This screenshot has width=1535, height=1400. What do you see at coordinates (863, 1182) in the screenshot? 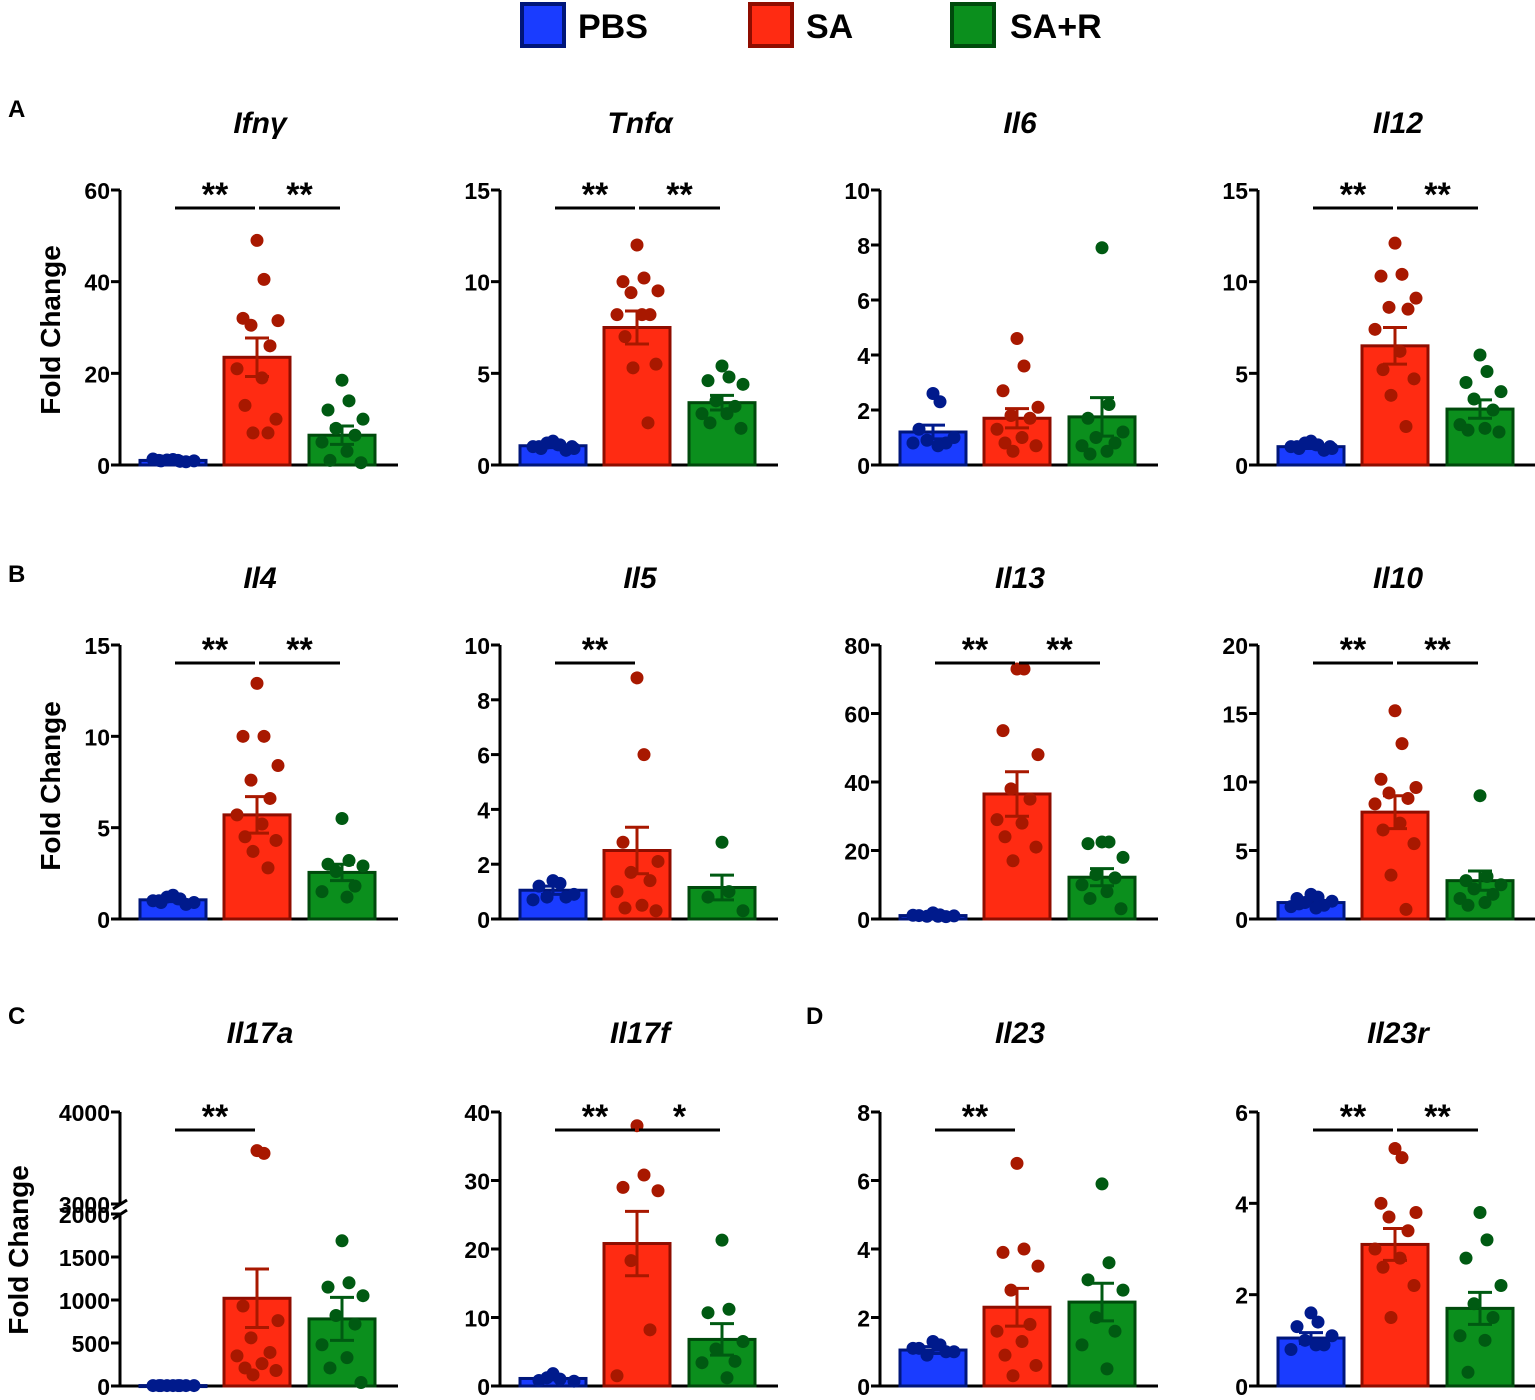
I see `y-tick-label: 6` at bounding box center [863, 1182].